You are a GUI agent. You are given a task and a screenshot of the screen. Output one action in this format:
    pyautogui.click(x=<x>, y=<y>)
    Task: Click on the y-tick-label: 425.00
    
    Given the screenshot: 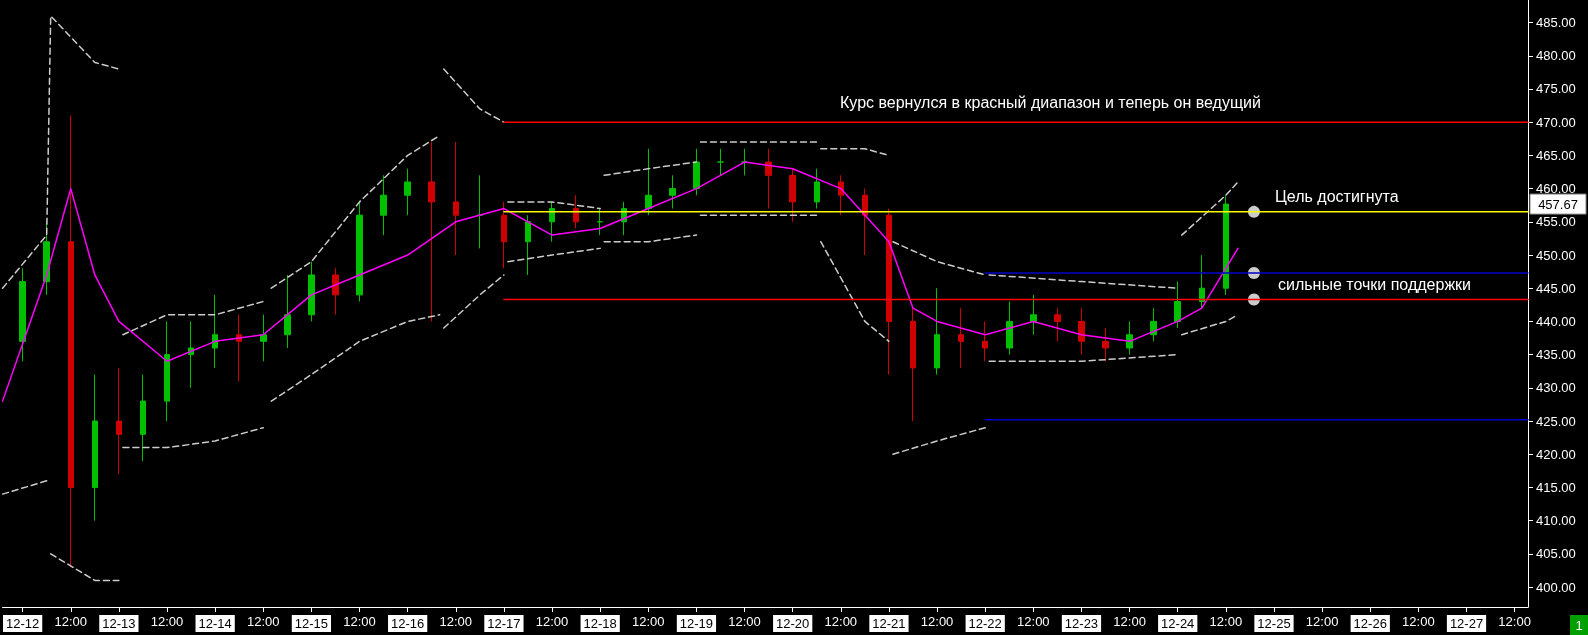 What is the action you would take?
    pyautogui.click(x=1556, y=421)
    